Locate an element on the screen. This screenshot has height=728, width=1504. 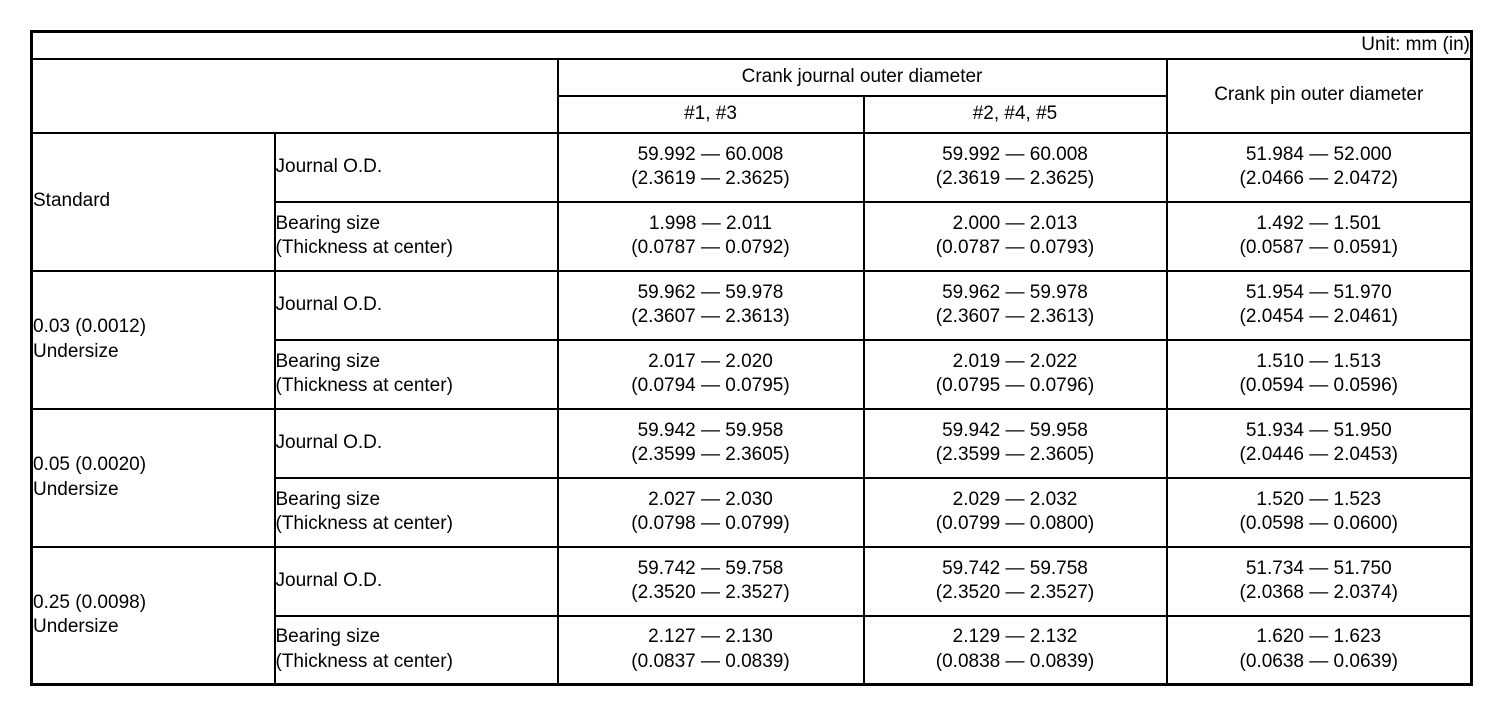
cell-005-bearing-j245: 2.029 — 2.032 (0.0799 — 0.0800) is located at coordinates (1015, 512).